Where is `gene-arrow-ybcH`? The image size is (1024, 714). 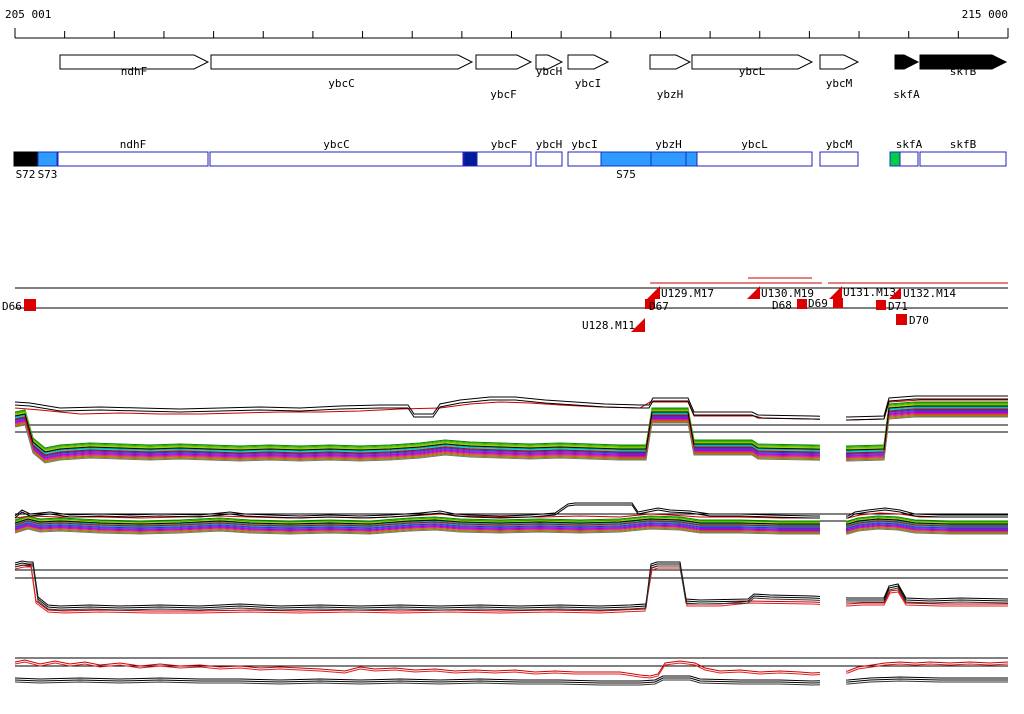
gene-arrow-ybcH is located at coordinates (549, 62).